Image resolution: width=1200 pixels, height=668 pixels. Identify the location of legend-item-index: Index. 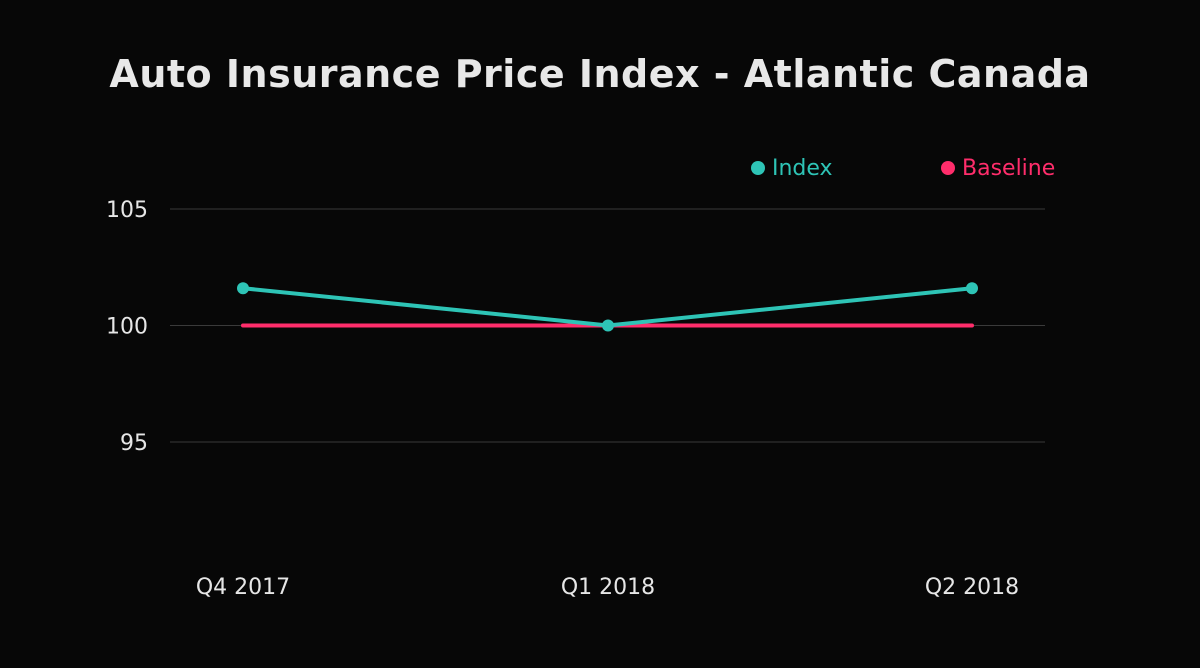
(792, 168).